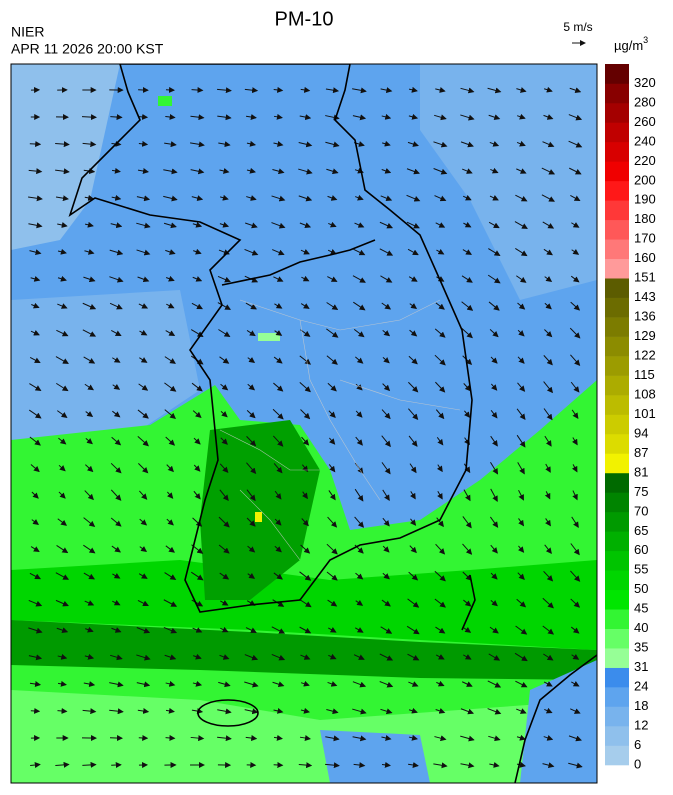 The image size is (673, 795). Describe the element at coordinates (165, 101) in the screenshot. I see `field-hotspot` at that location.